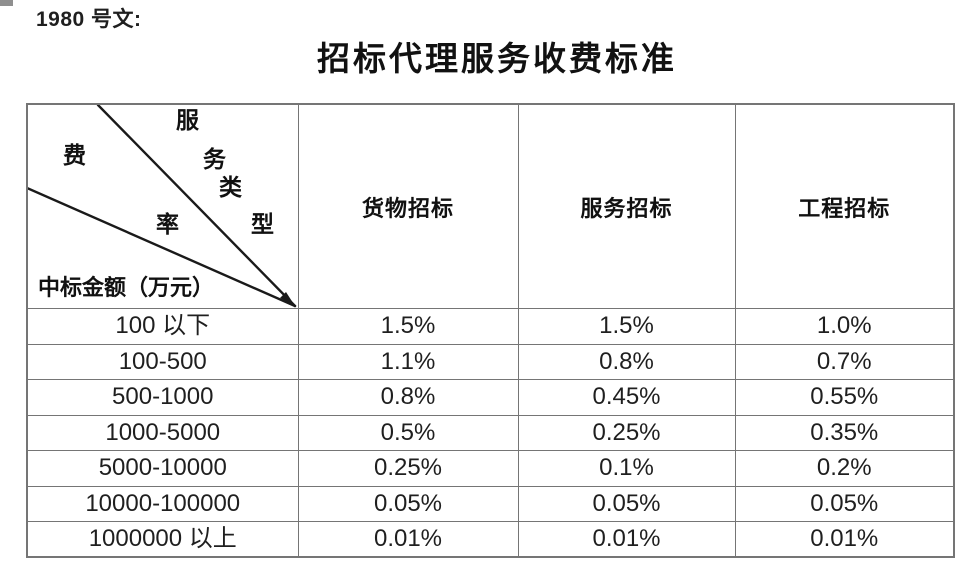  What do you see at coordinates (162, 397) in the screenshot?
I see `row-amount: 500-1000` at bounding box center [162, 397].